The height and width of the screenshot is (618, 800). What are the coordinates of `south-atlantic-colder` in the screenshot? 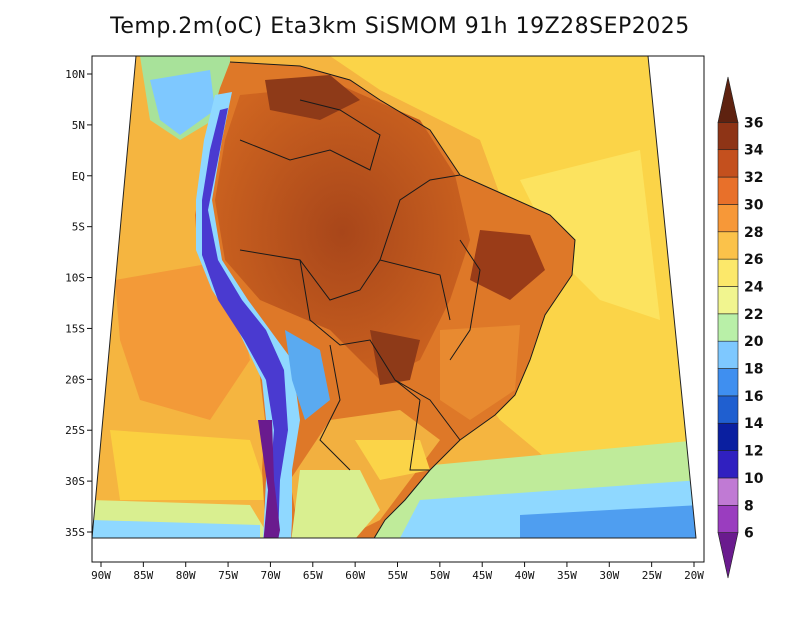 It's located at (608, 521).